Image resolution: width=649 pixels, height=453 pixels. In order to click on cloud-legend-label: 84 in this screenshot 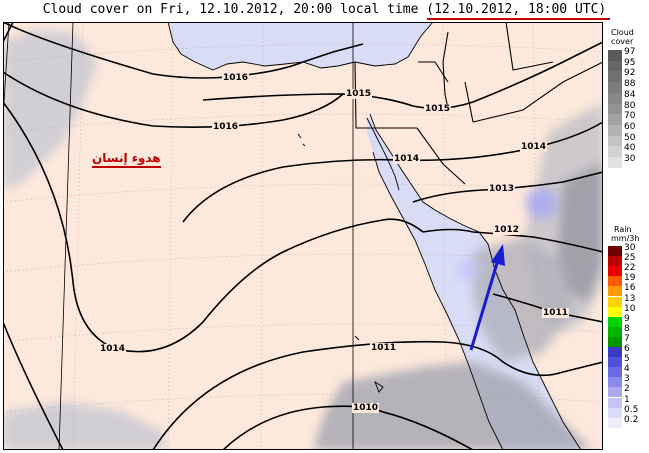, I will do `click(630, 94)`.